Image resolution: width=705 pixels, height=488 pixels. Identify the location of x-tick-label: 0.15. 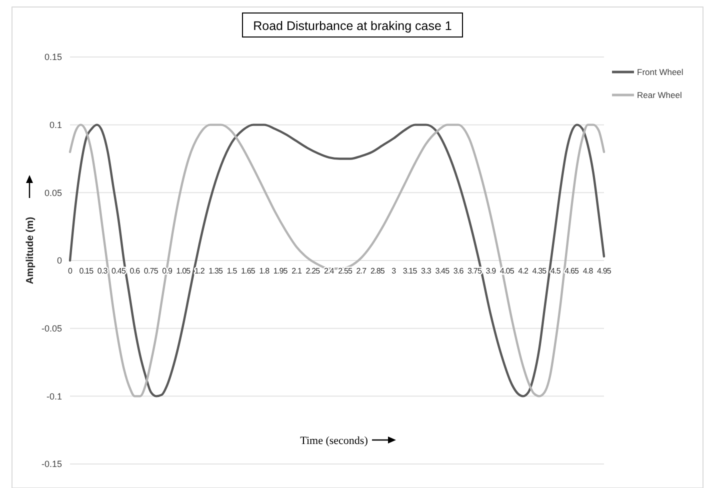
(86, 271).